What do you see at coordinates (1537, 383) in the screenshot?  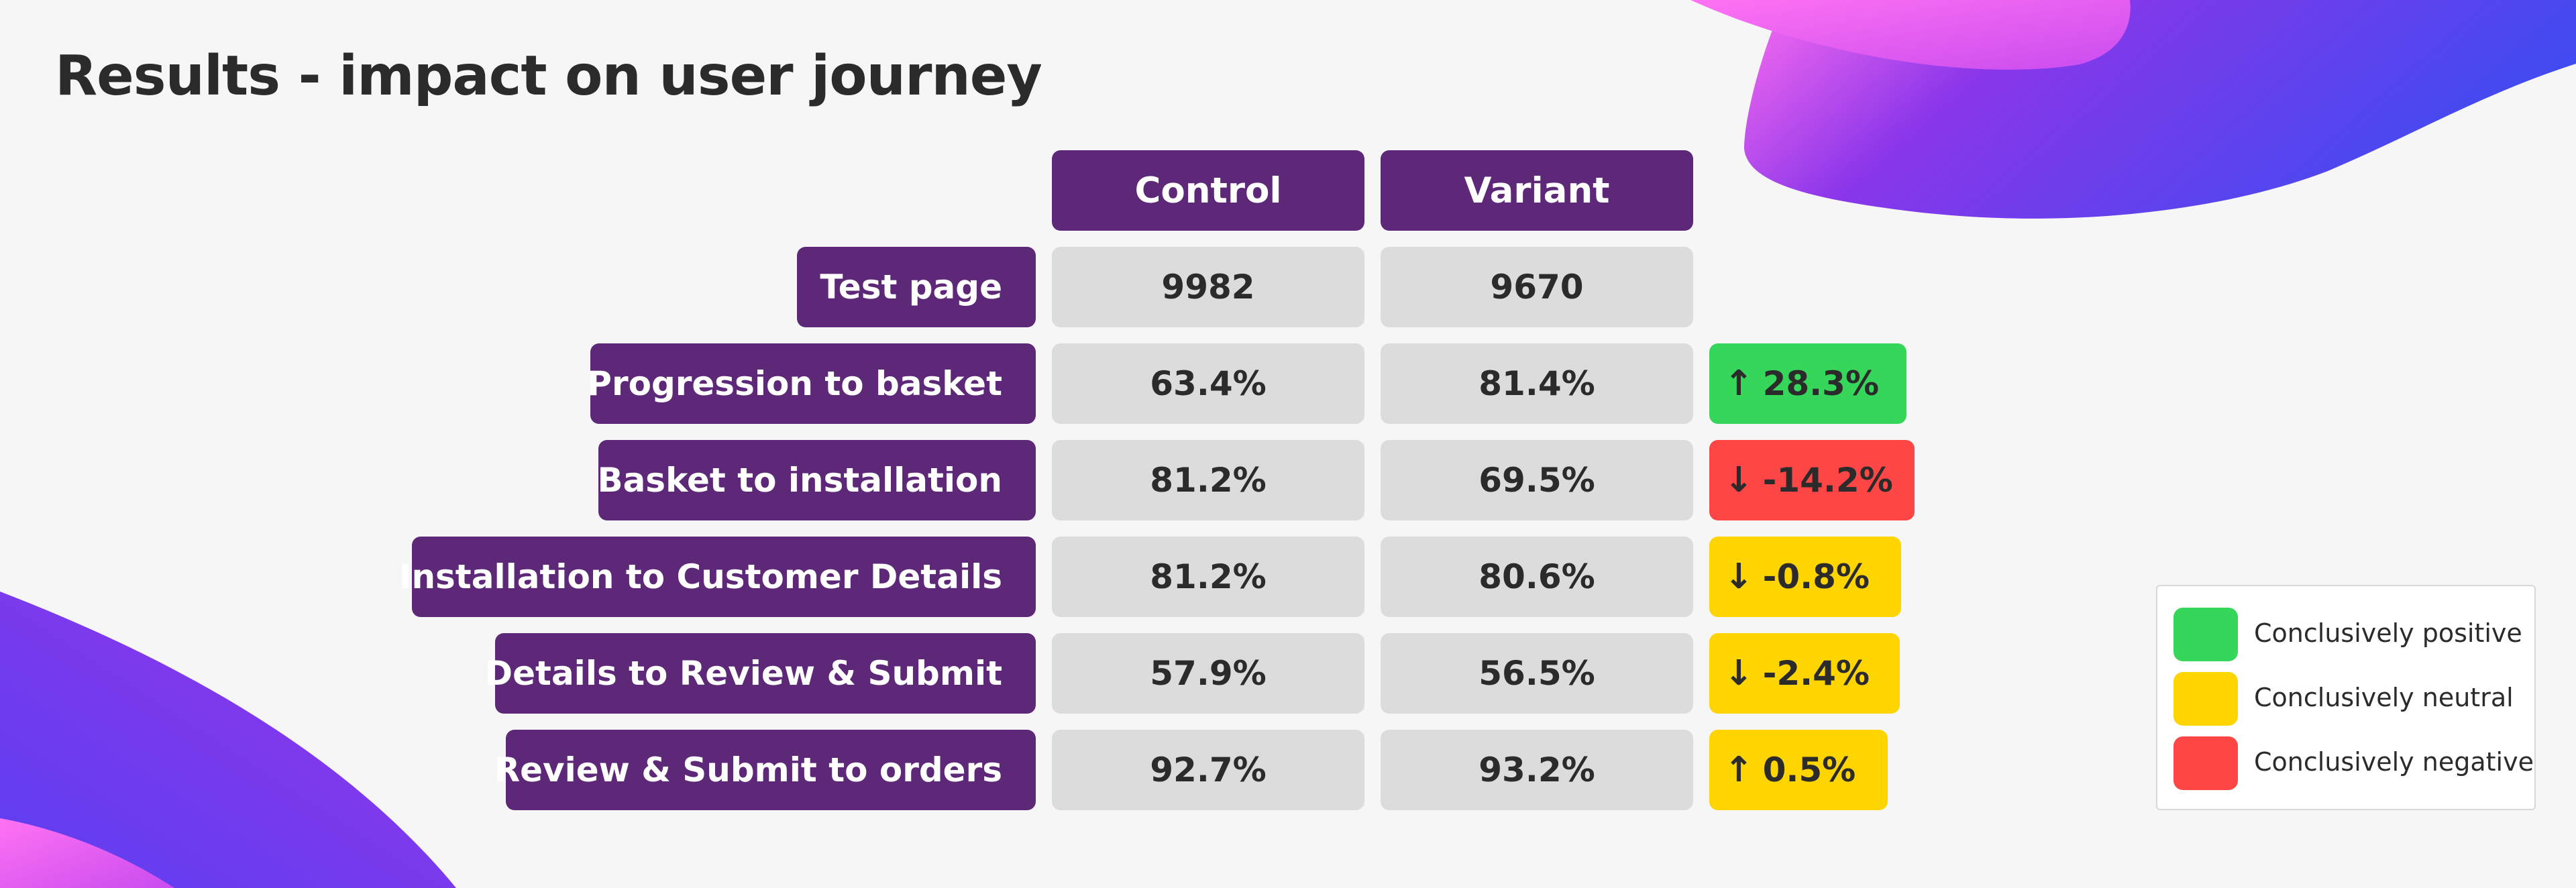 I see `variant-value: 81.4%` at bounding box center [1537, 383].